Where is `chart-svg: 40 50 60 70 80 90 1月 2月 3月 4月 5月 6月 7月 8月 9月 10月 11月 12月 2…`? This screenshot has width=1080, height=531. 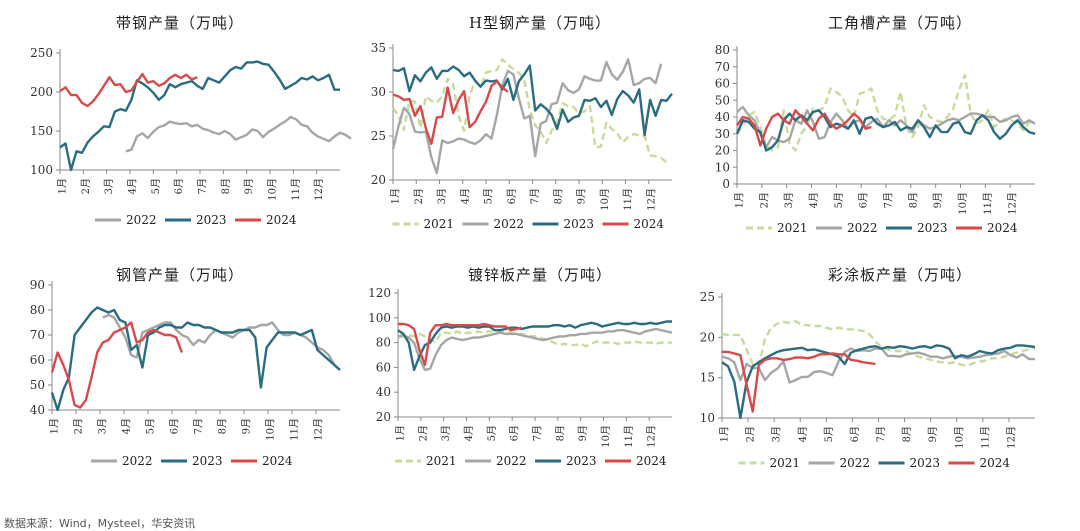 chart-svg: 40 50 60 70 80 90 1月 2月 3月 4月 5月 6月 7月 8月 9月 10月 11月 12月 2… is located at coordinates (185, 373).